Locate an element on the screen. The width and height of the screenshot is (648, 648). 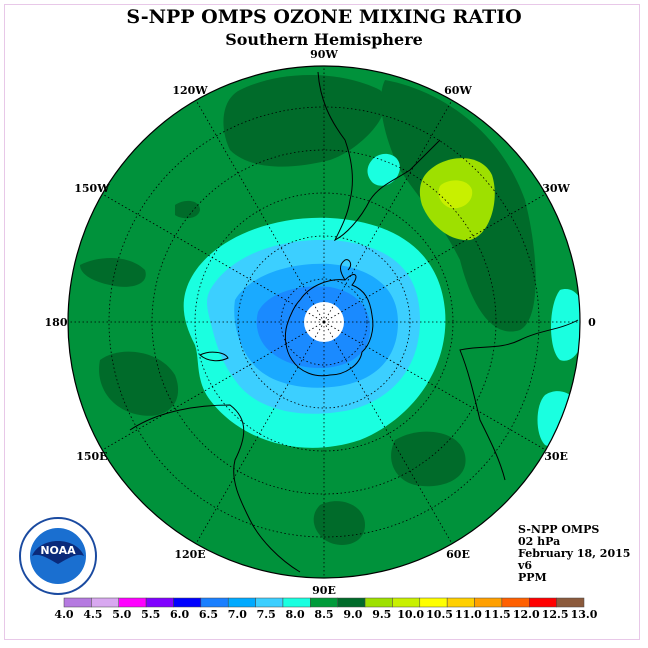
australia-coast is located at coordinates (215, 488).